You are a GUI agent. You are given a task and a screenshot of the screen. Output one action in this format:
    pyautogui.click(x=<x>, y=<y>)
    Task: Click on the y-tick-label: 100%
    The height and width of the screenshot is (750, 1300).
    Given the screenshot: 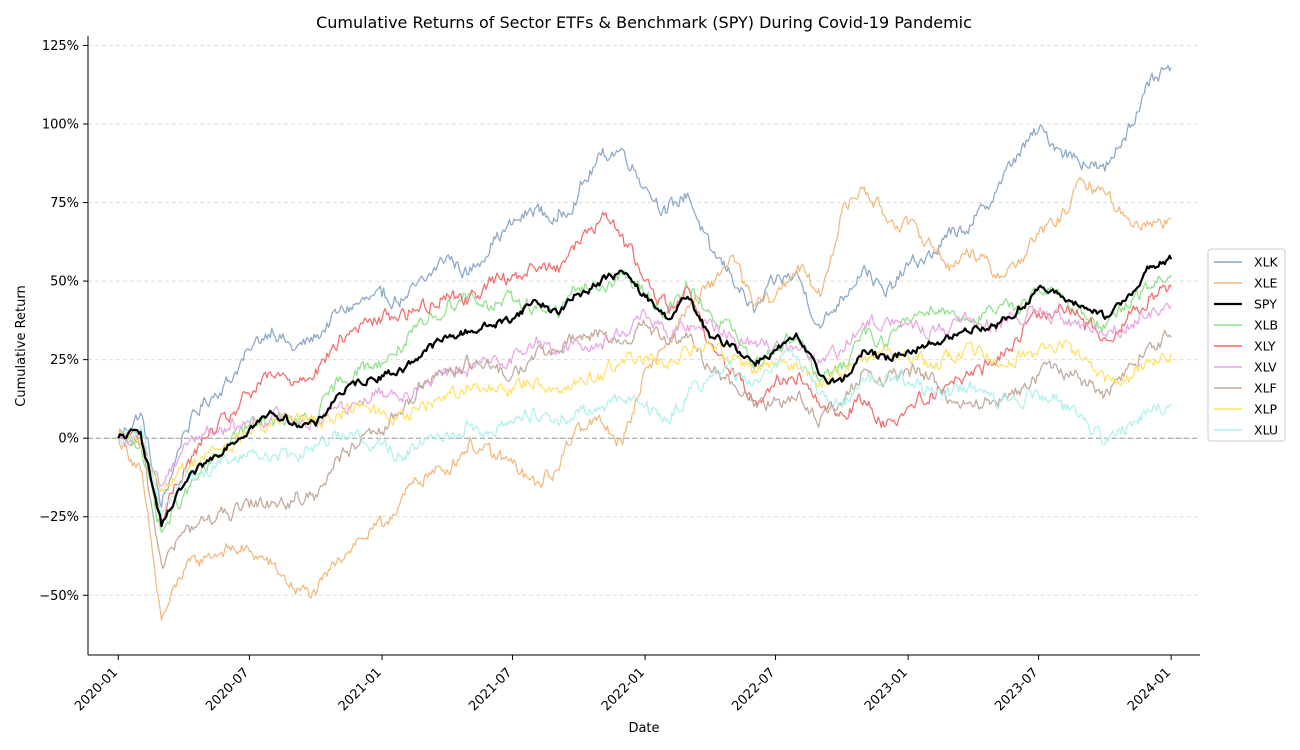 What is the action you would take?
    pyautogui.click(x=60, y=124)
    